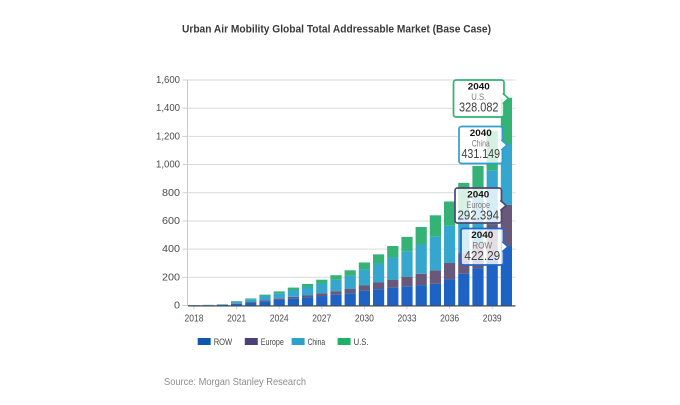 This screenshot has width=680, height=405. Describe the element at coordinates (171, 221) in the screenshot. I see `svg-text: 600` at that location.